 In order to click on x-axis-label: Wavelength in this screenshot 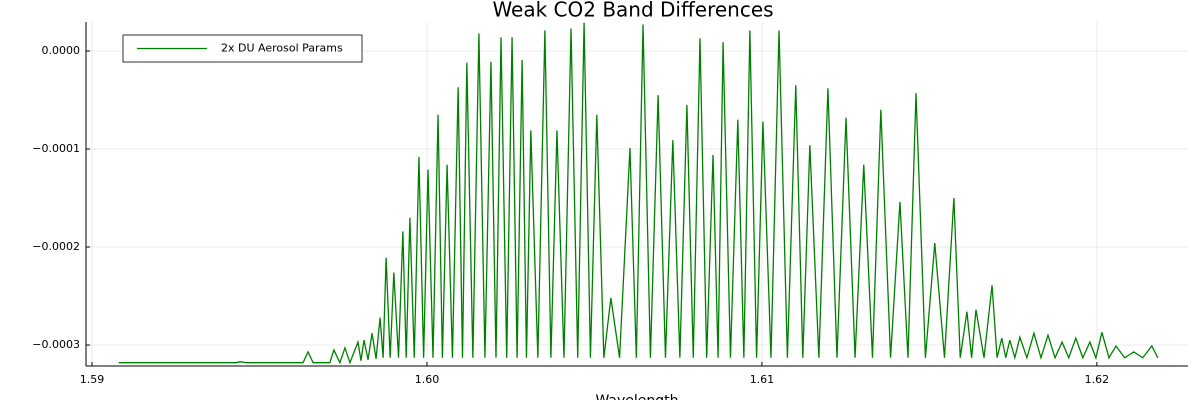, I will do `click(636, 396)`.